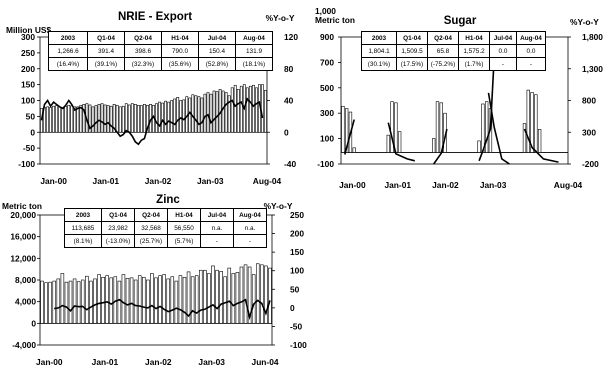 This screenshot has width=603, height=372. I want to click on table-cell: (1.7%), so click(474, 64).